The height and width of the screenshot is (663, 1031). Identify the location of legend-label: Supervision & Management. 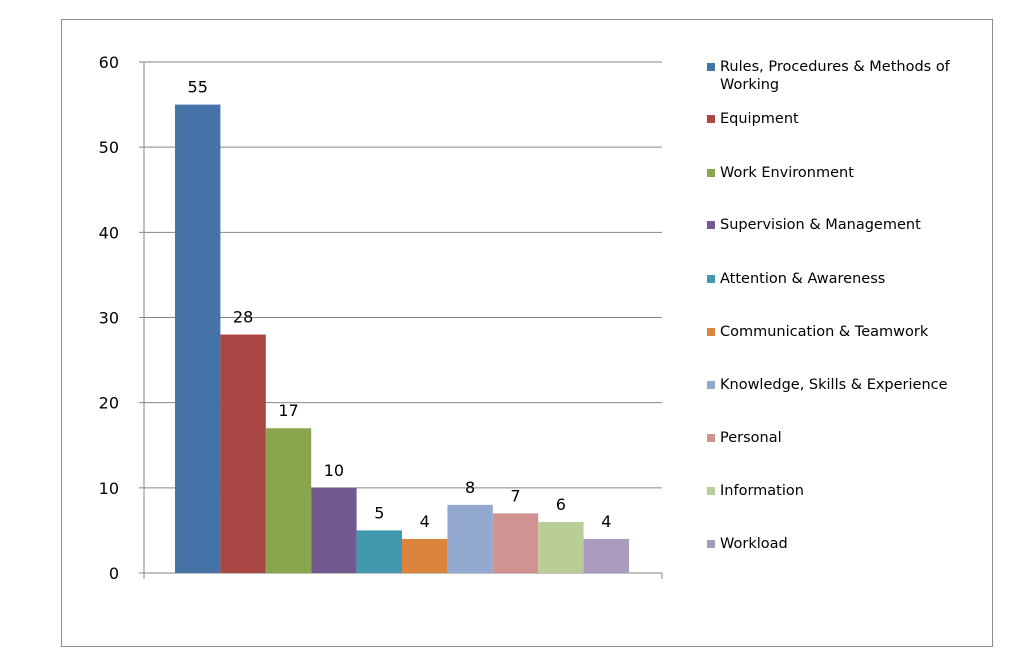
(820, 225).